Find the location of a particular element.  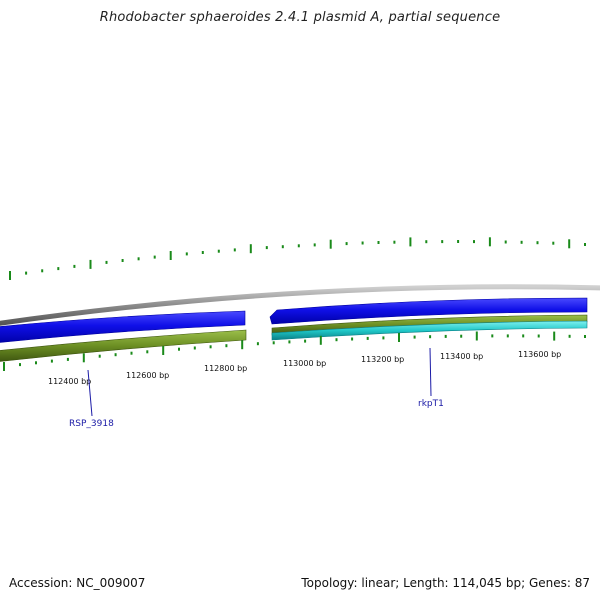

feature-green-left is located at coordinates (123, 345).